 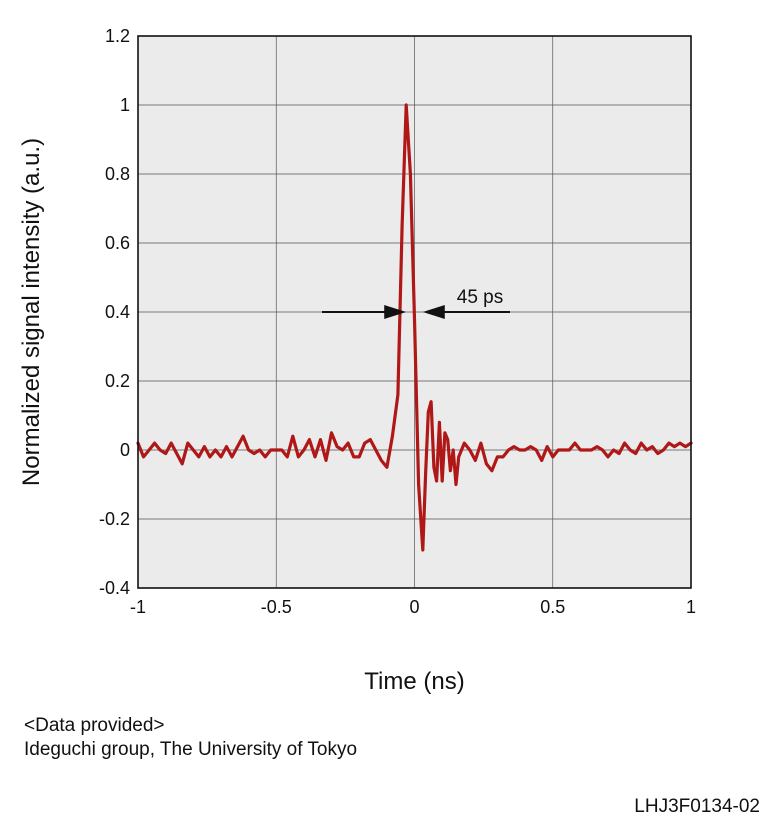 I want to click on y-tick-label: 0.4, so click(x=117, y=312).